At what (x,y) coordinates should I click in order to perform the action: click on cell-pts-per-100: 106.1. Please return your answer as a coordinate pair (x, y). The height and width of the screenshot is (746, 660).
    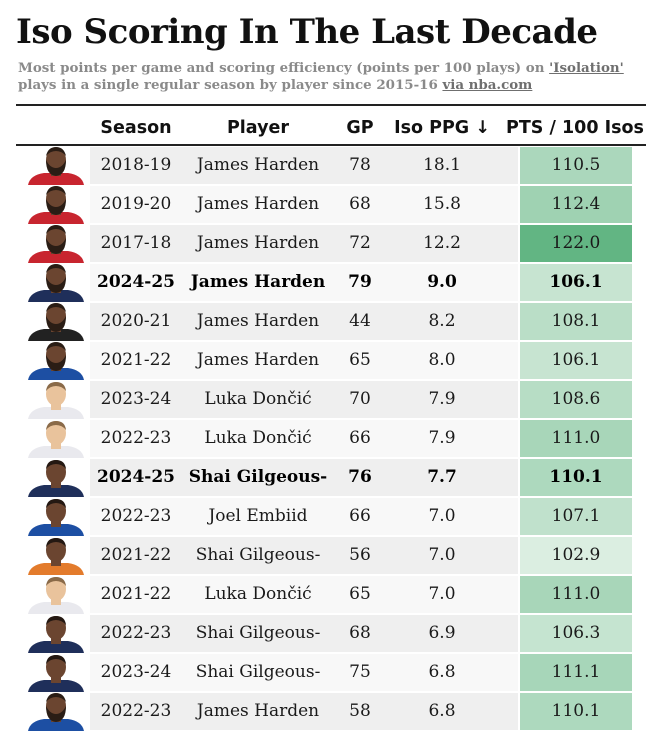
    Looking at the image, I should click on (576, 360).